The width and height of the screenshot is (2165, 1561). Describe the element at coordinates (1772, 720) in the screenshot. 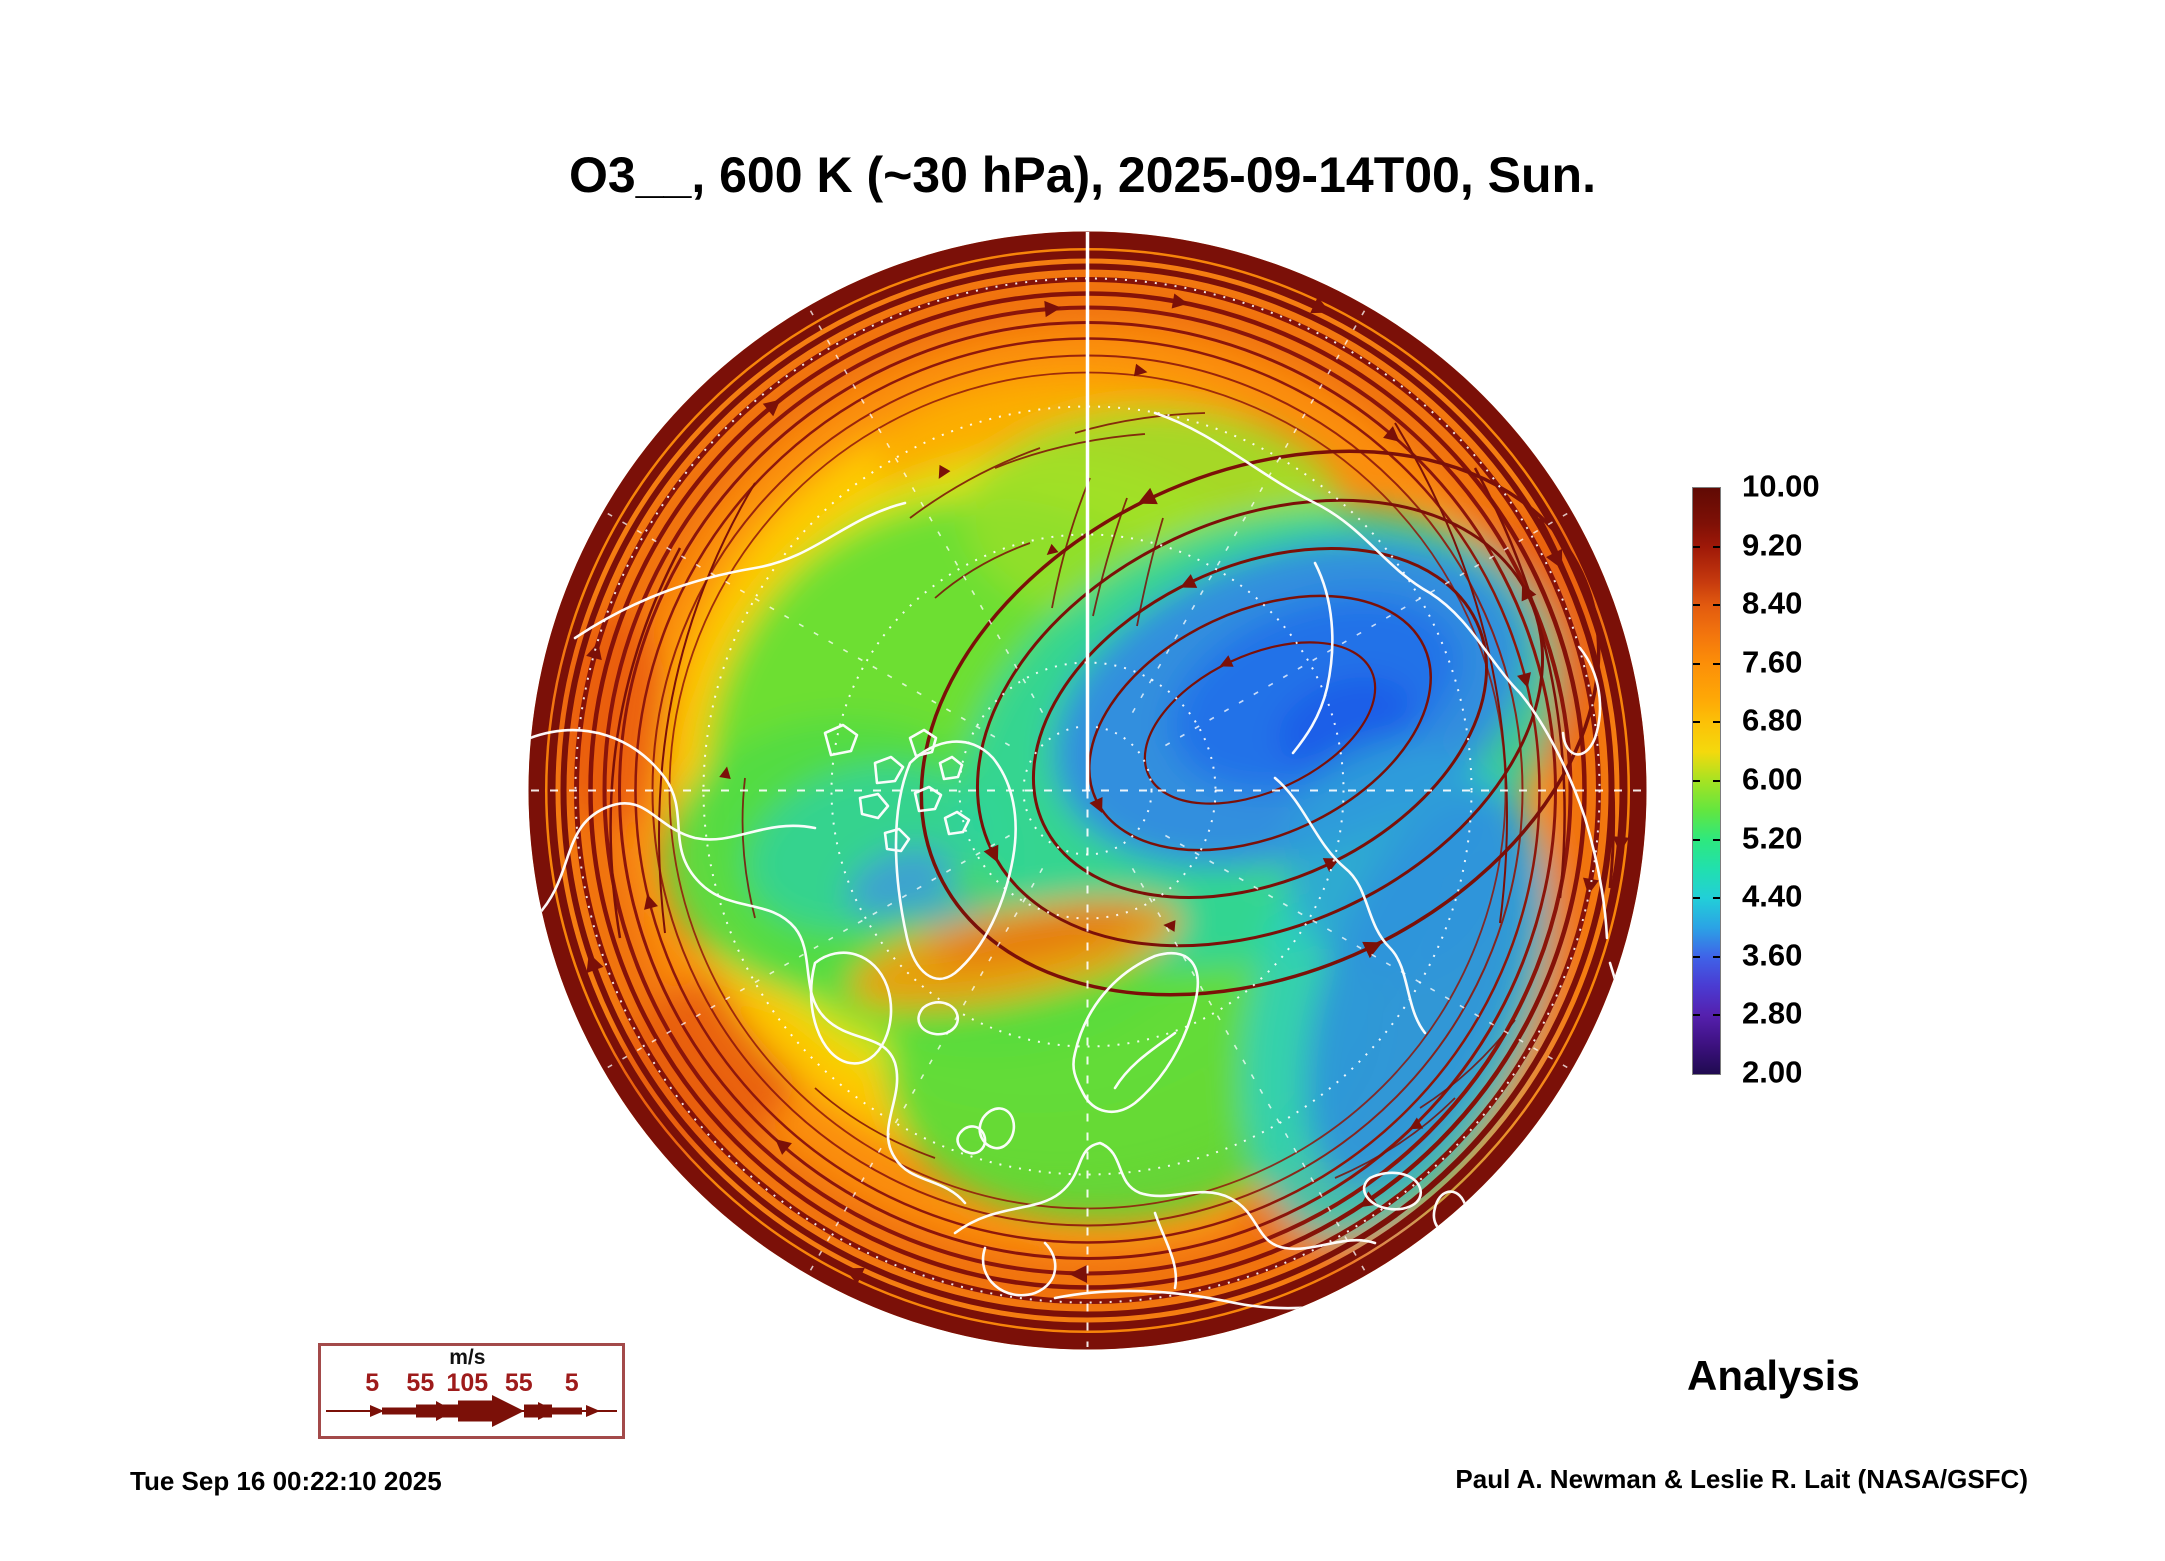

I see `colorbar-tick-label: 6.80` at that location.